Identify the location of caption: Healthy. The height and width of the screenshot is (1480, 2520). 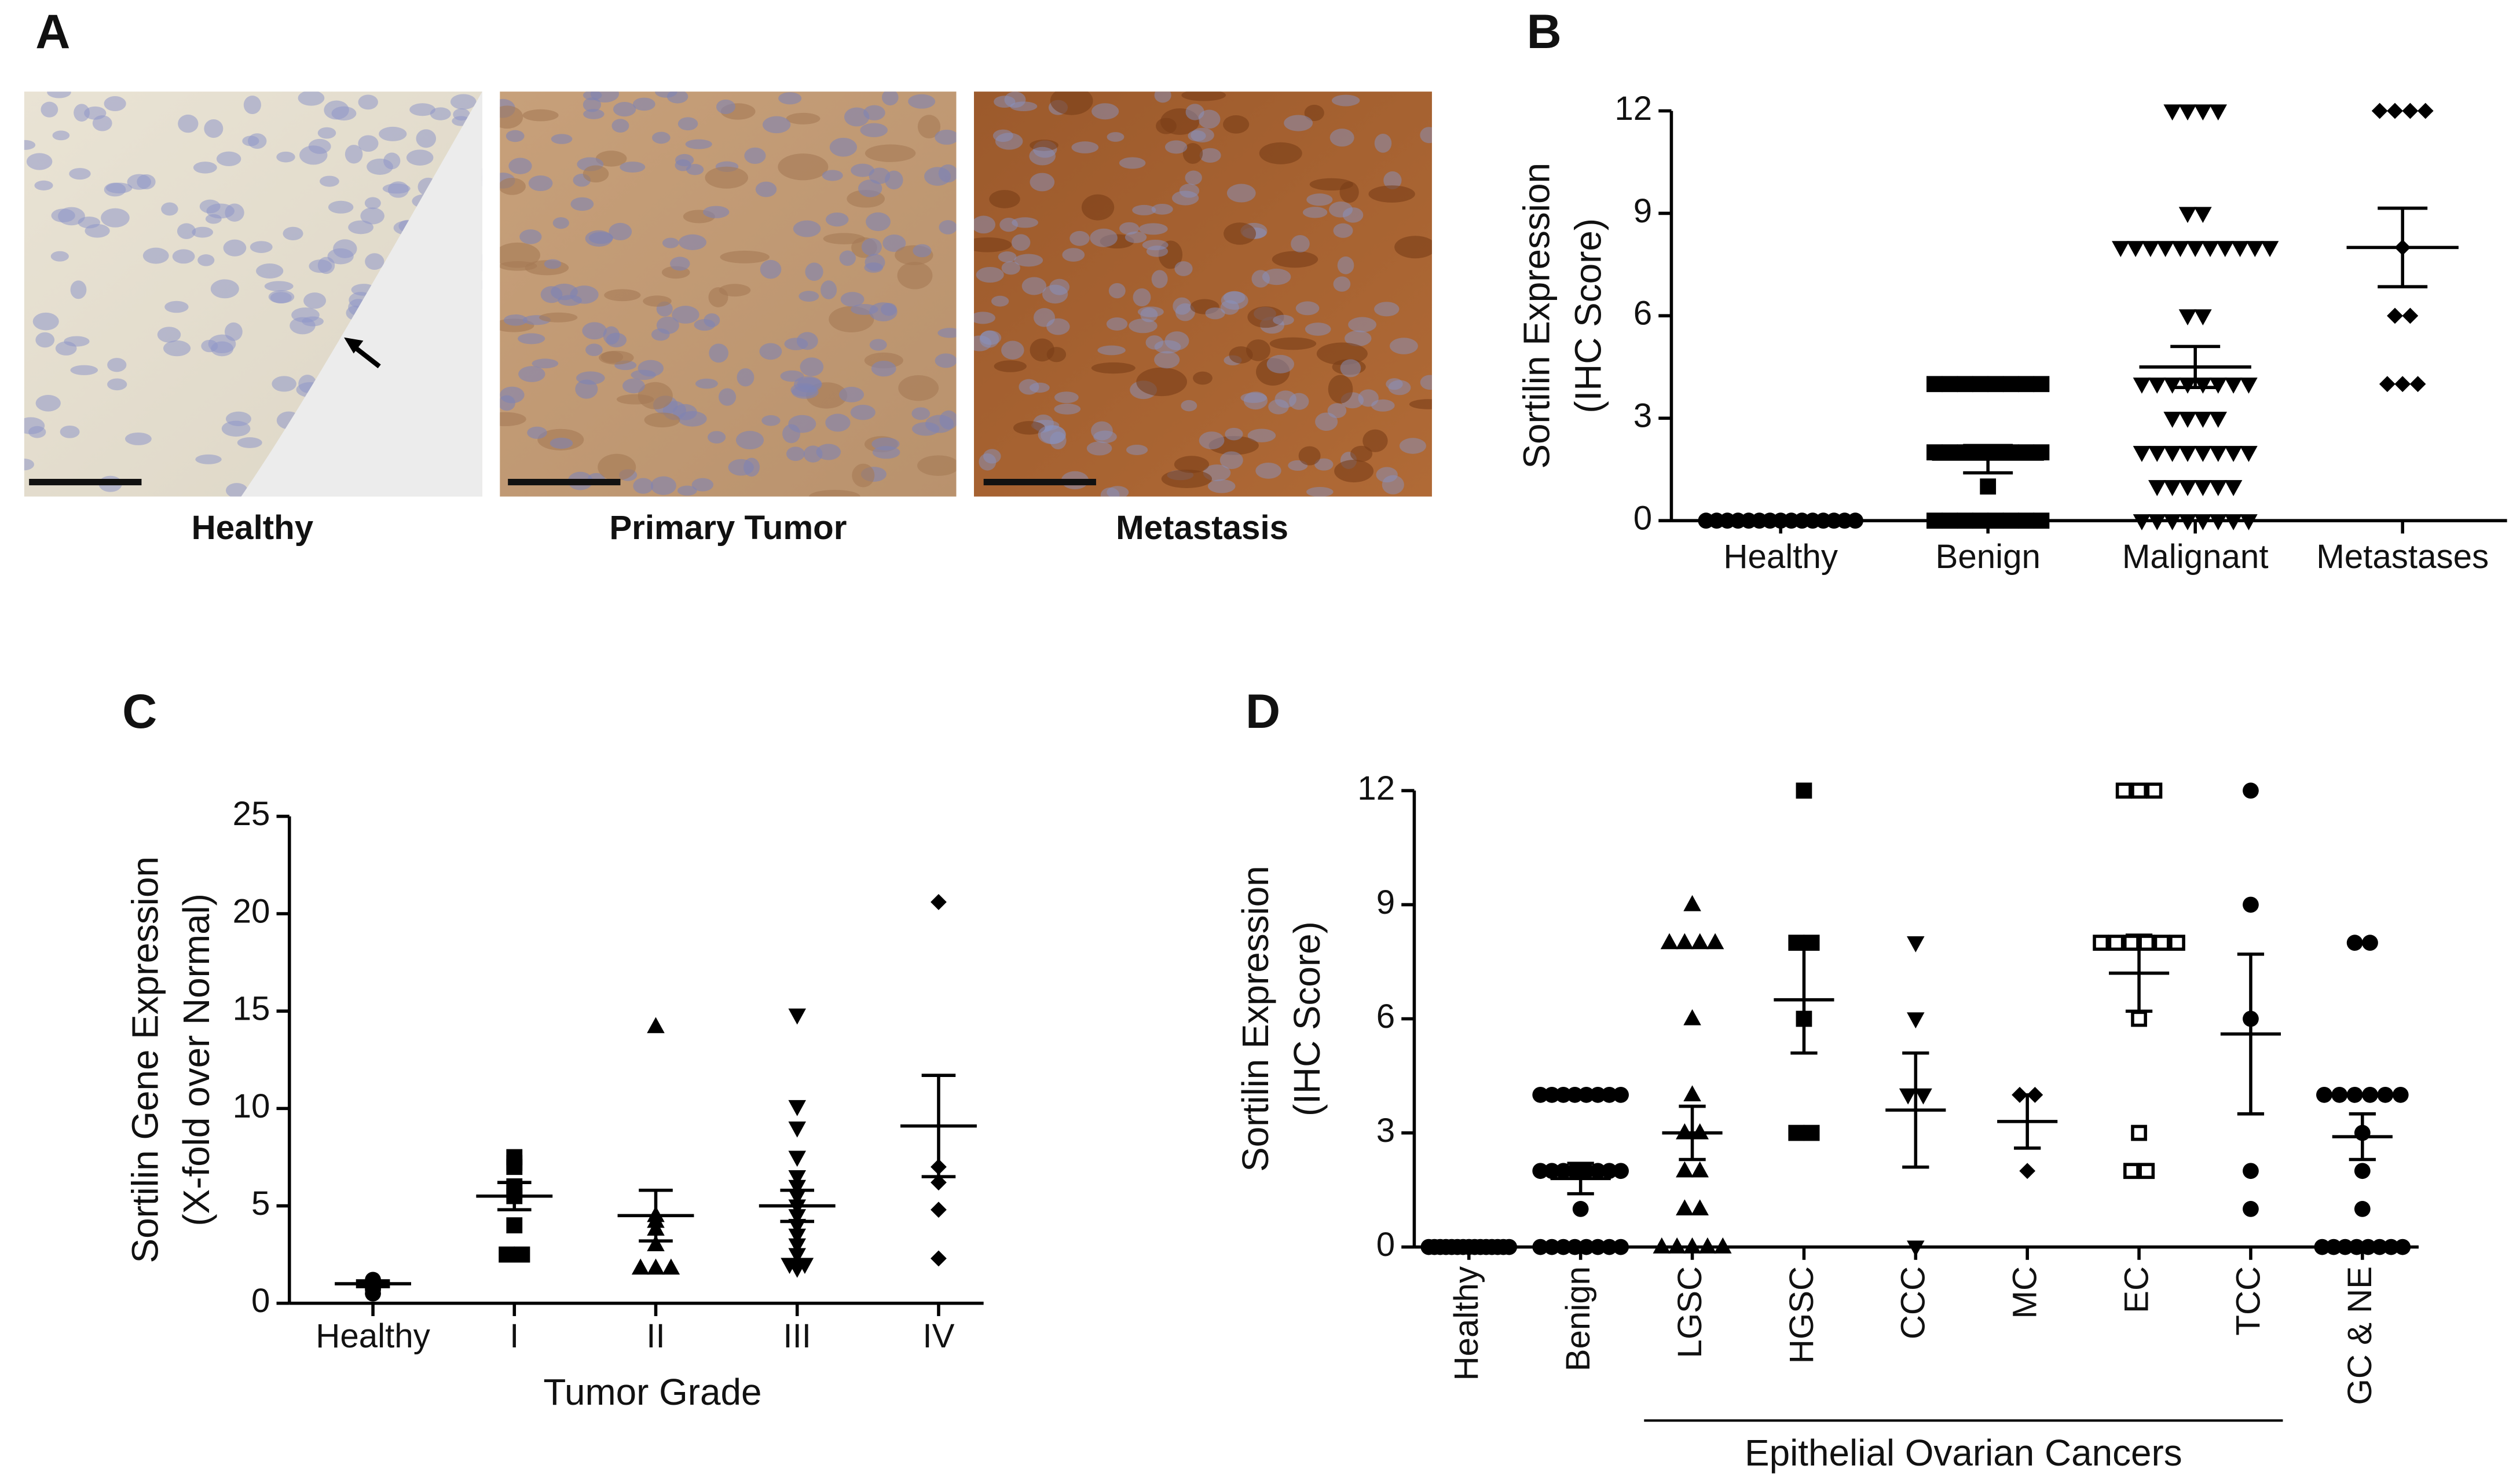
(253, 528).